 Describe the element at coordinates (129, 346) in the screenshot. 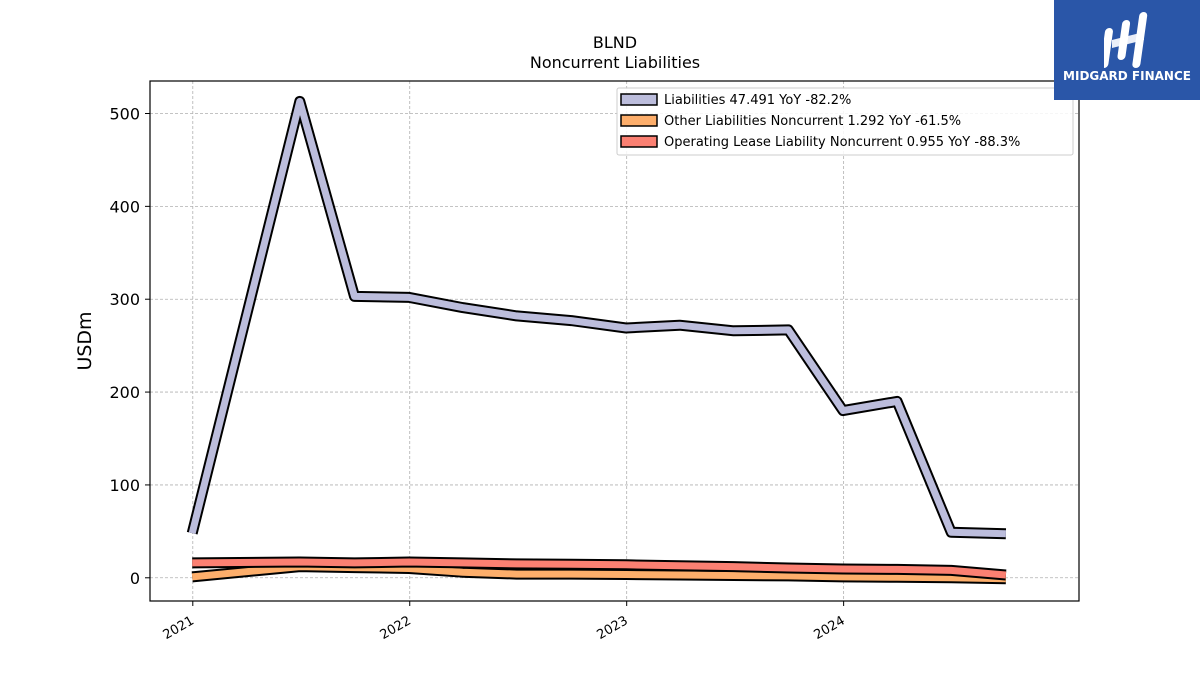

I see `y-ticks: 0 100 200 300 400 500` at that location.